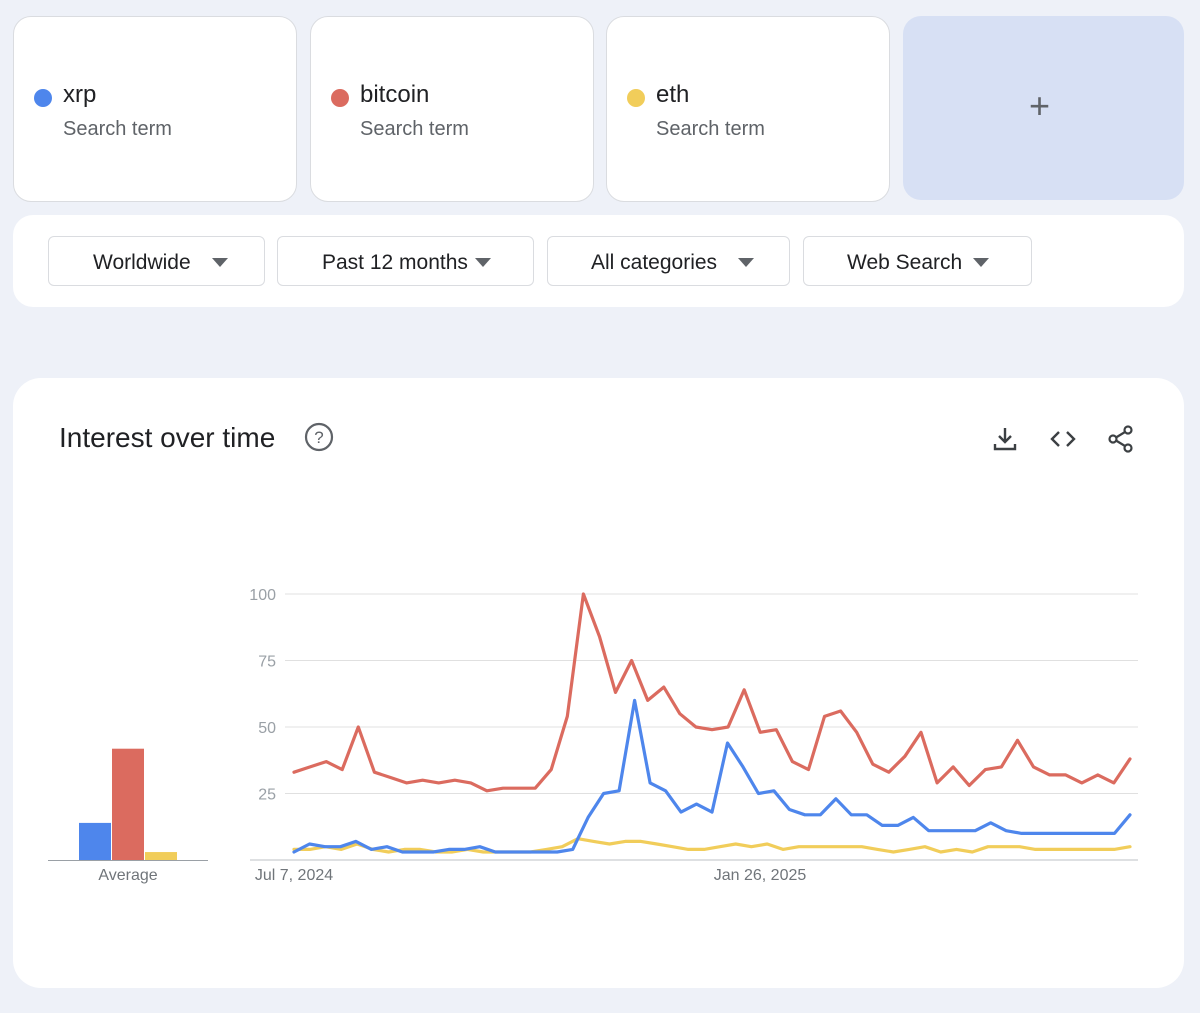 The image size is (1200, 1013). I want to click on term-card-eth: eth Search term, so click(748, 109).